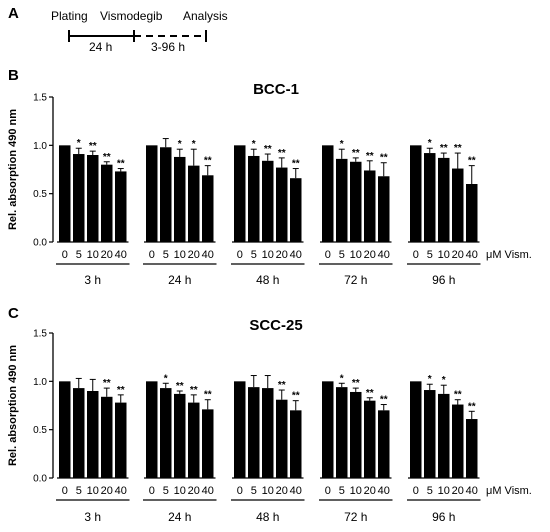  What do you see at coordinates (276, 89) in the screenshot?
I see `chart-title: BCC-1` at bounding box center [276, 89].